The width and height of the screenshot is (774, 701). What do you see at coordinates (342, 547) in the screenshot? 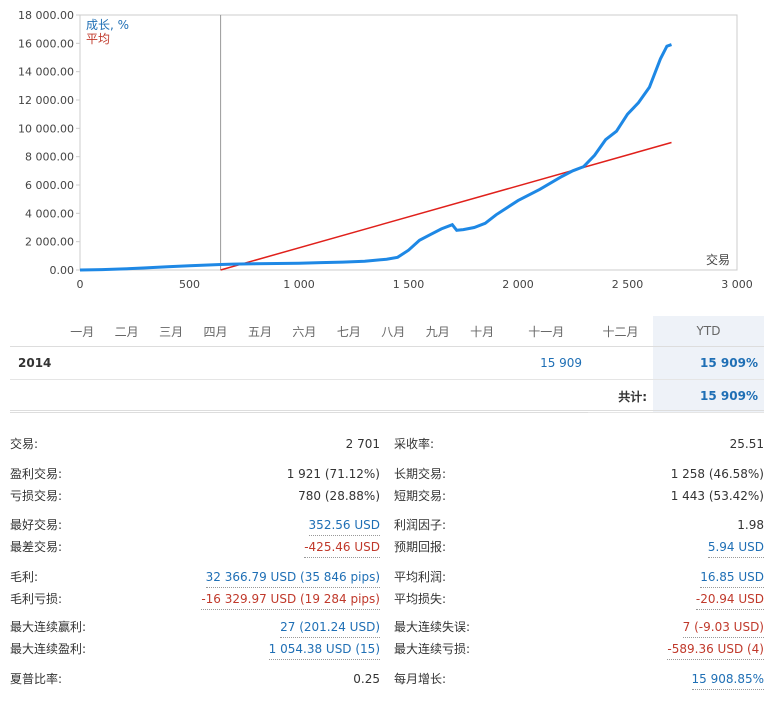
I see `stat-value: -425.46 USD` at bounding box center [342, 547].